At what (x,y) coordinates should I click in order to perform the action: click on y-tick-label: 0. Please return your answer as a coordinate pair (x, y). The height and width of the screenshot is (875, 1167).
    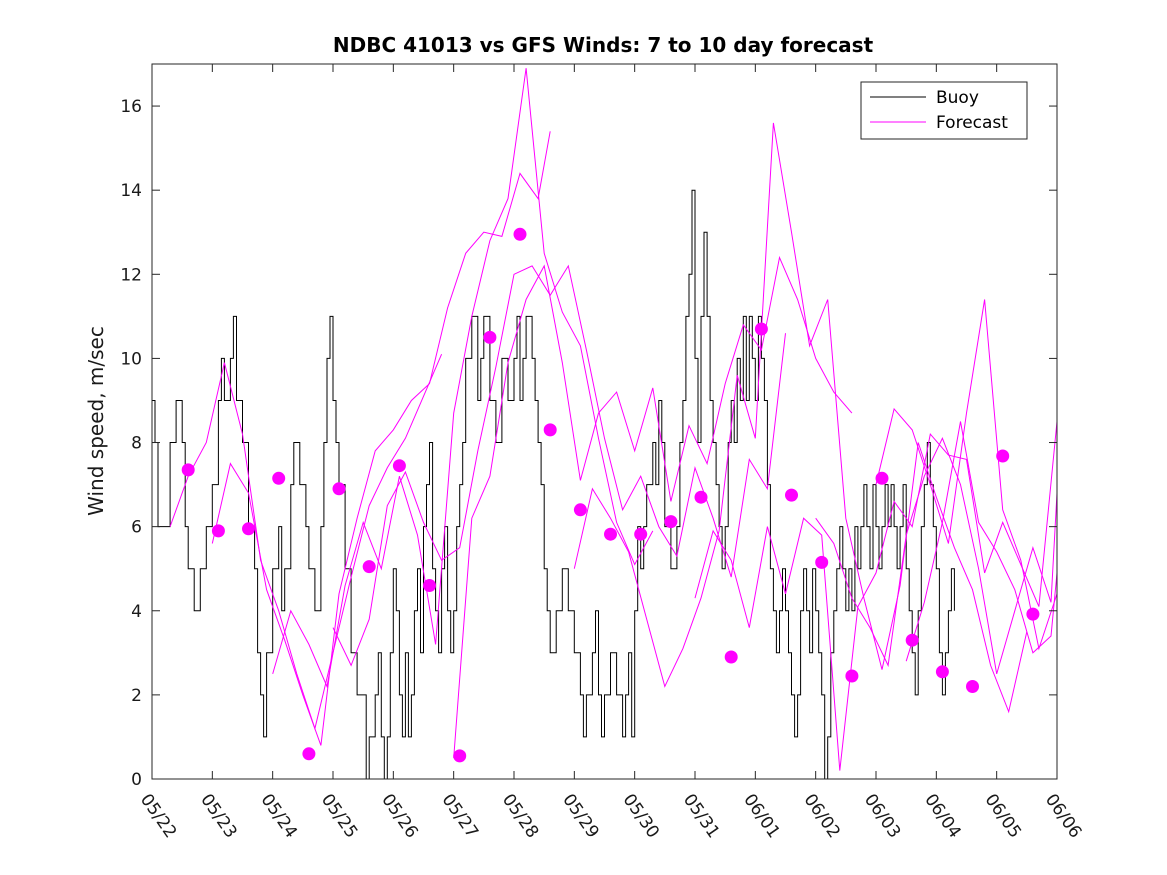
    Looking at the image, I should click on (136, 780).